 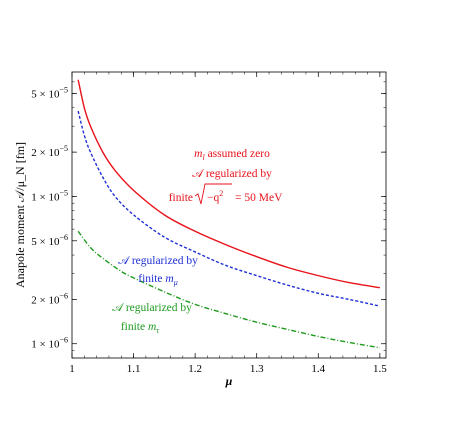 I want to click on x-tick-label: 1.3, so click(x=257, y=369).